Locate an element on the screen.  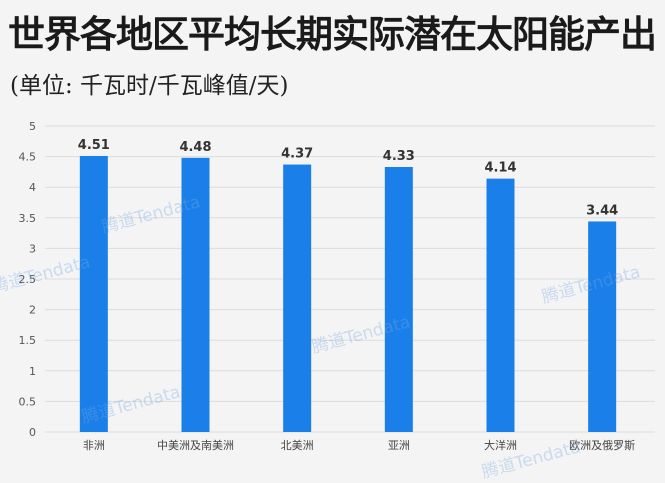
data-label: 4.14 is located at coordinates (500, 168).